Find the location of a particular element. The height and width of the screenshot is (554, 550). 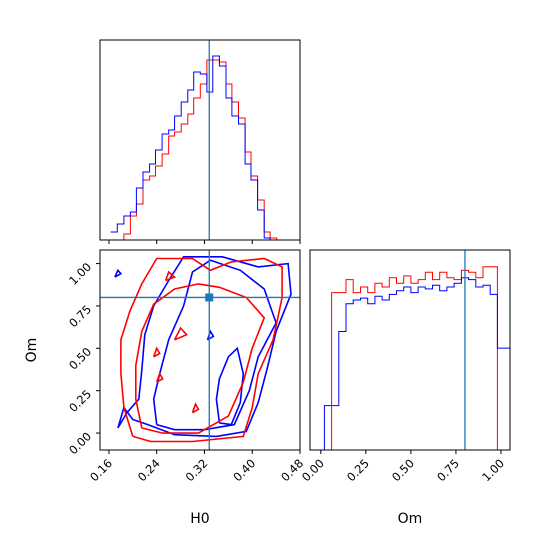

om-xtick-label: 1.00 is located at coordinates (493, 470).